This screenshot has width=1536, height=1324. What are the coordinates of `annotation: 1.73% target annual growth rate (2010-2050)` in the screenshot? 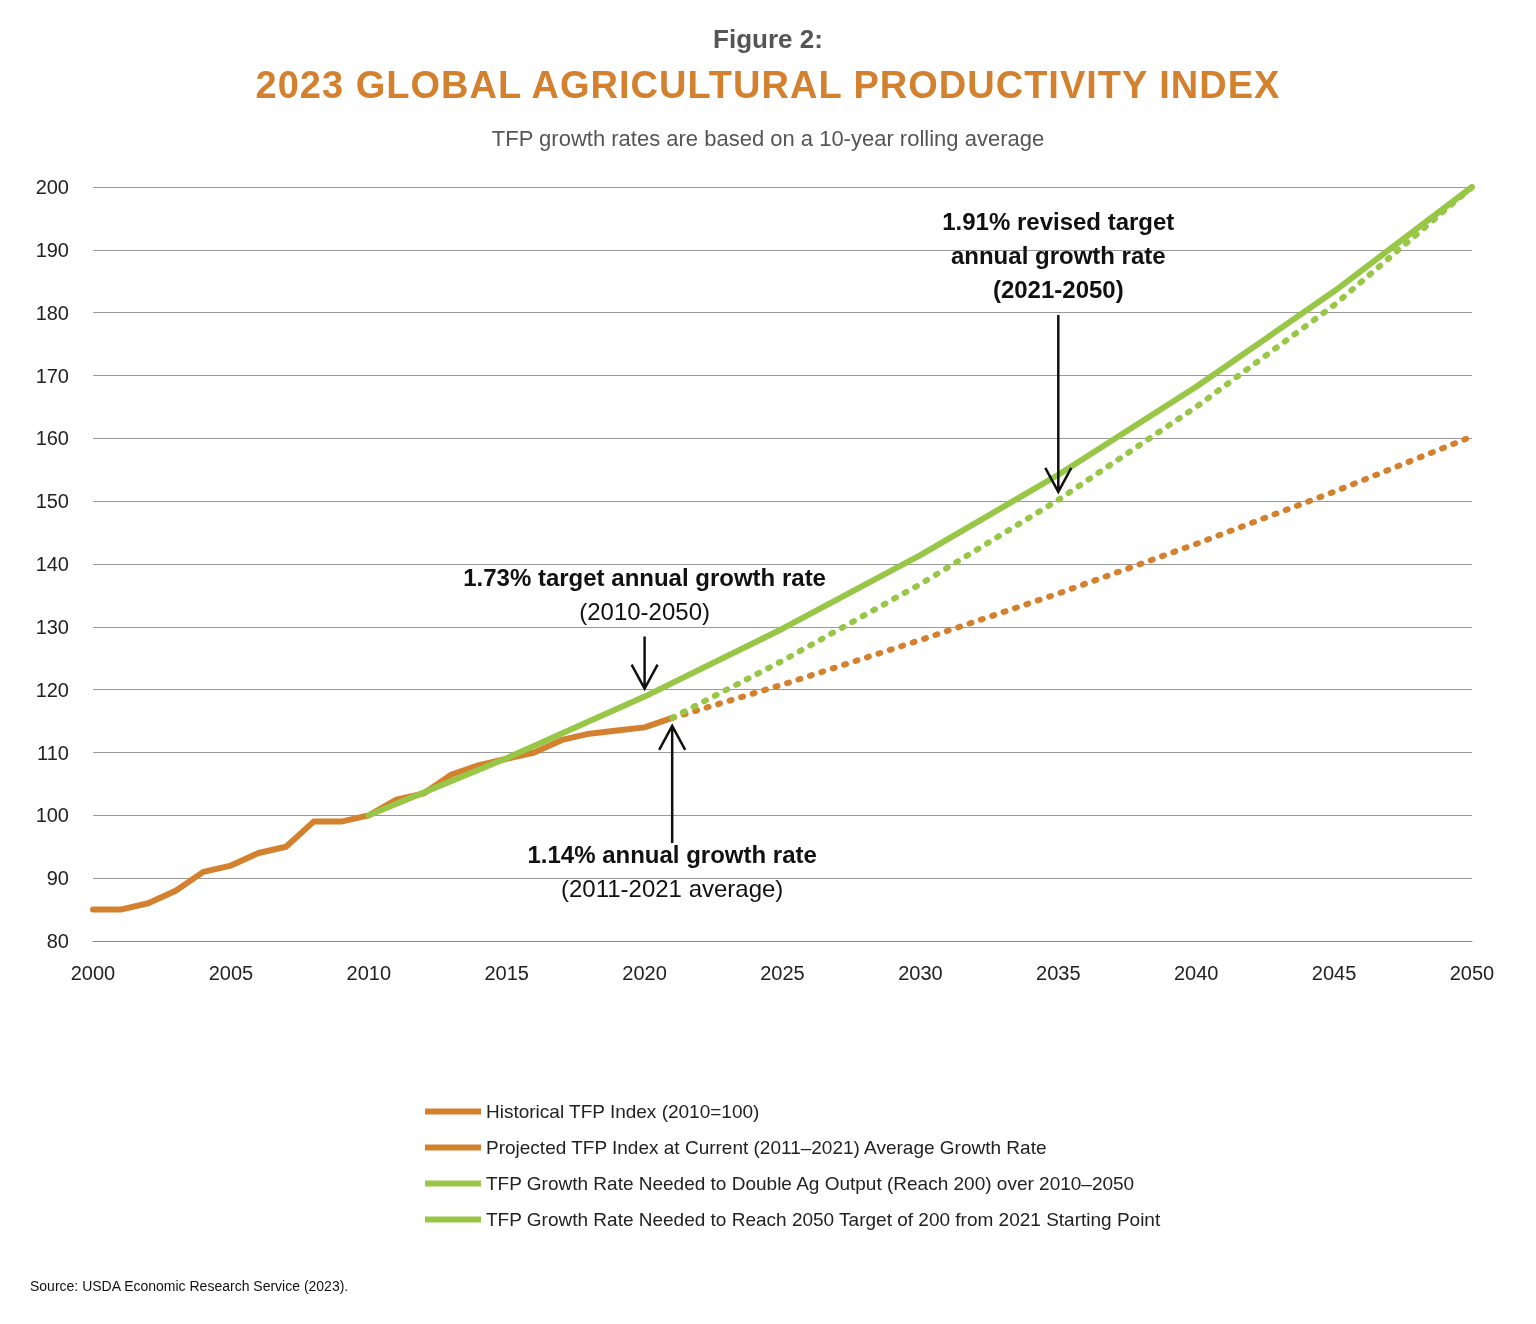 It's located at (644, 594).